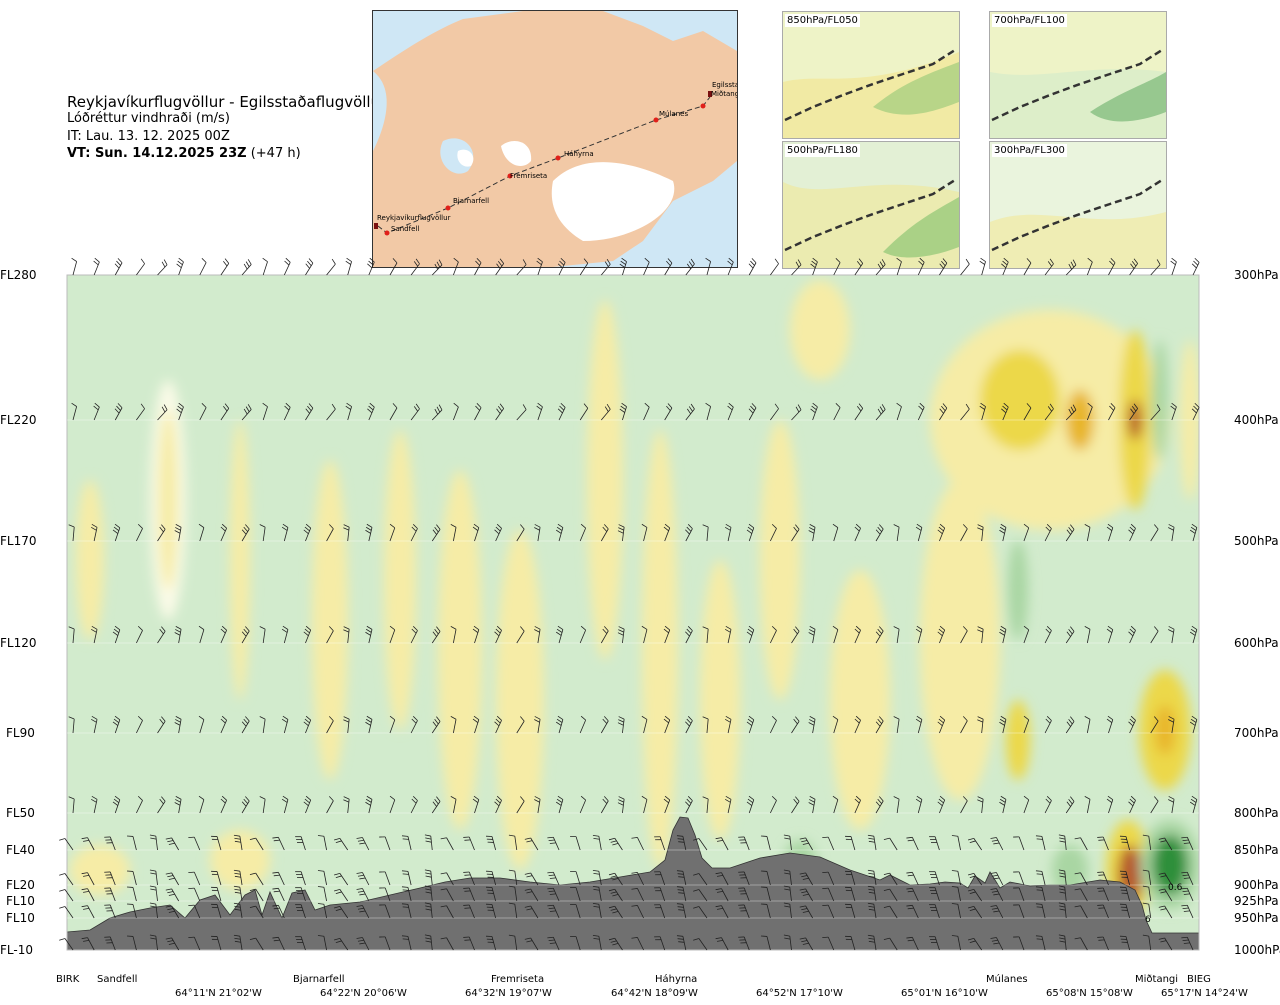 The image size is (1280, 1005). I want to click on thumbnail-850hpa: 850hPa/FL050, so click(871, 75).